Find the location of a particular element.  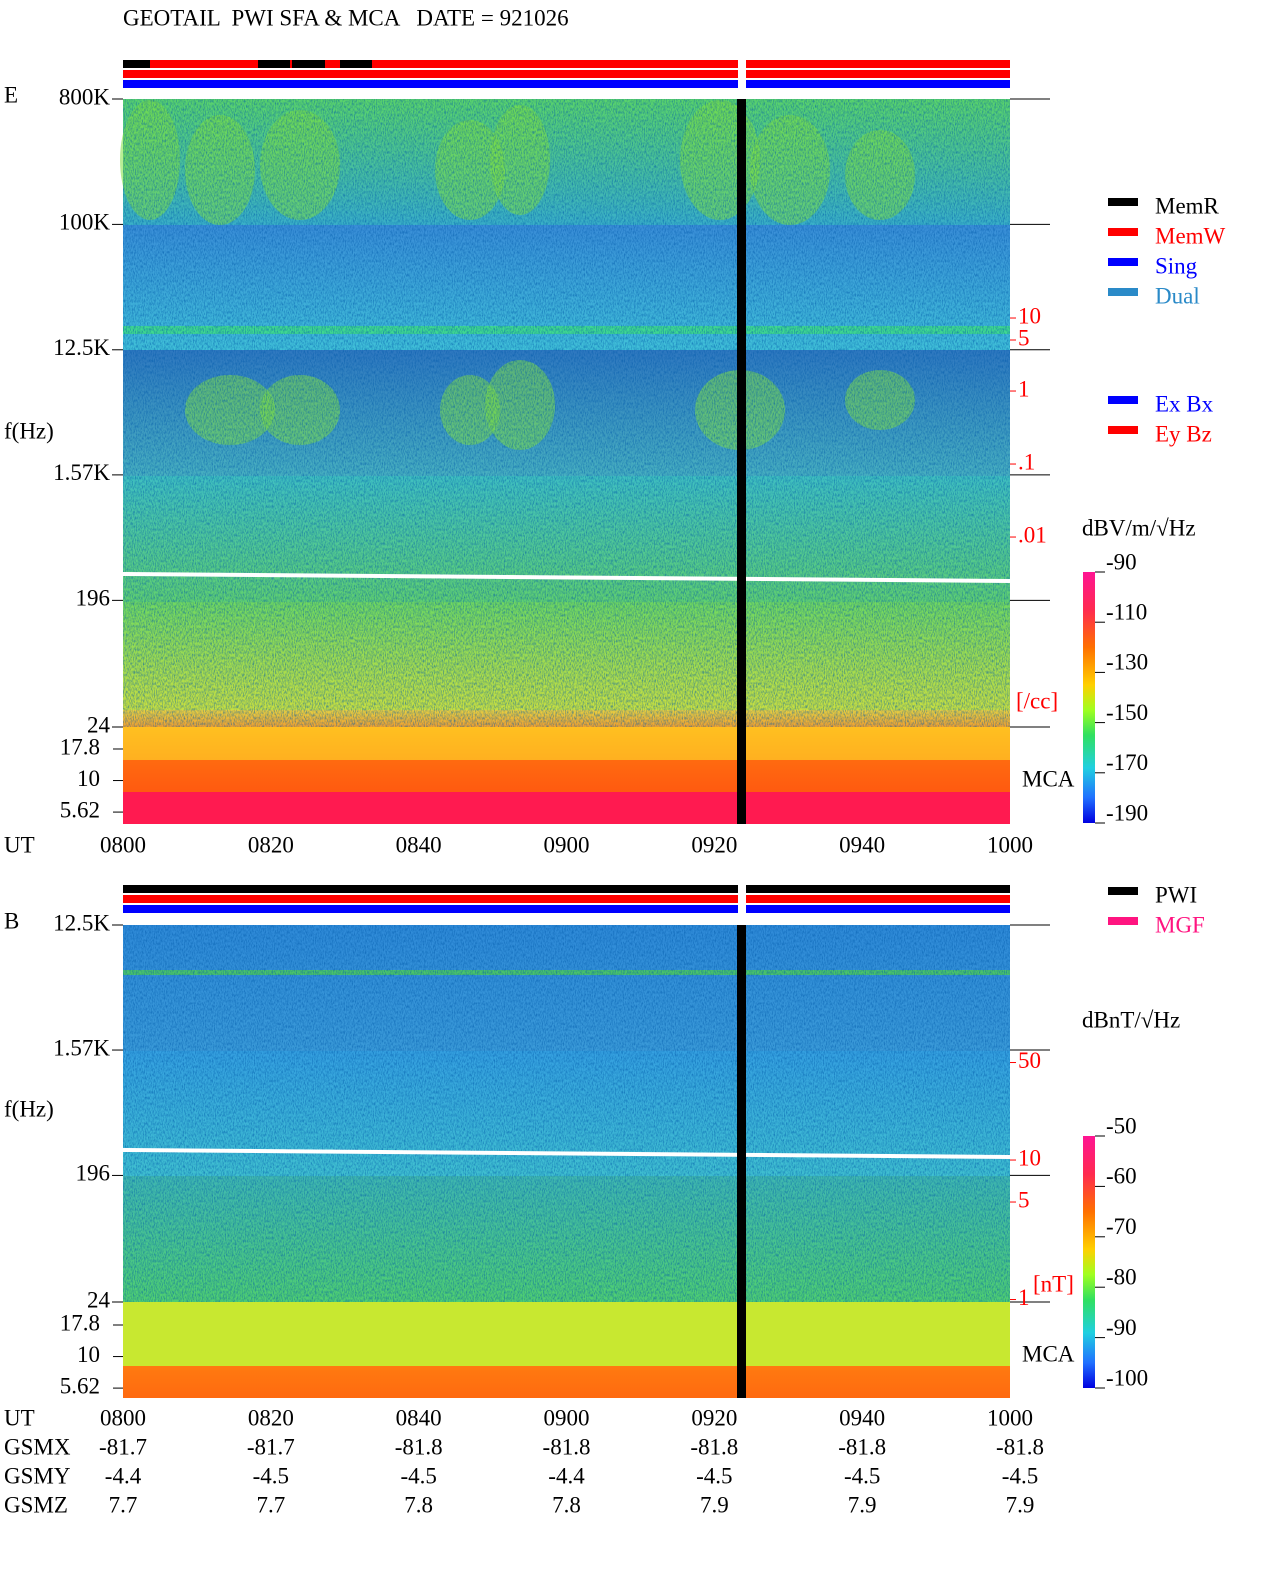

colorbar-tick-label: -80 is located at coordinates (1121, 1276).